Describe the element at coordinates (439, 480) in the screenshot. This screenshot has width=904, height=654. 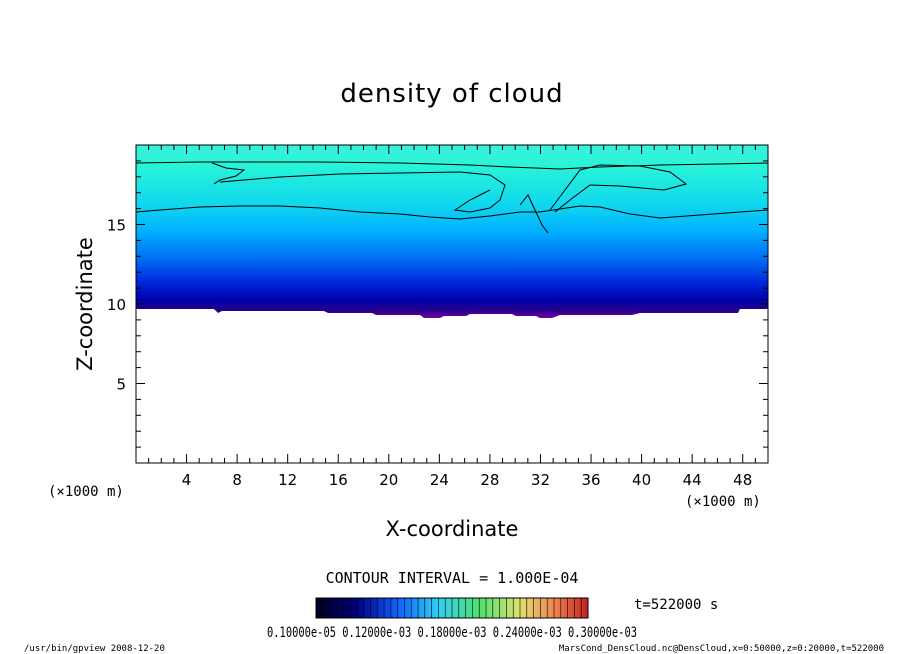
I see `x-tick-label: 24` at that location.